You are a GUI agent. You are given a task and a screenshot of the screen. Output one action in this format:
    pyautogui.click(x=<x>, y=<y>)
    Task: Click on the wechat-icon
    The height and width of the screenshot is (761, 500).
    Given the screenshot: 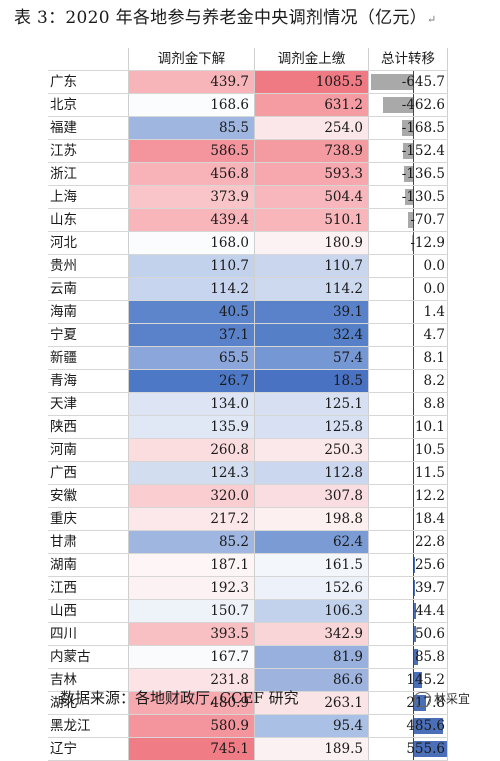 What is the action you would take?
    pyautogui.click(x=422, y=699)
    